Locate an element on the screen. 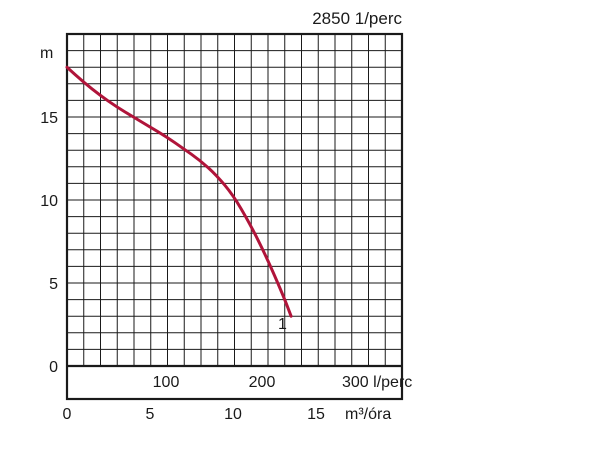 The height and width of the screenshot is (465, 600). y-tick-label: 10 is located at coordinates (49, 201).